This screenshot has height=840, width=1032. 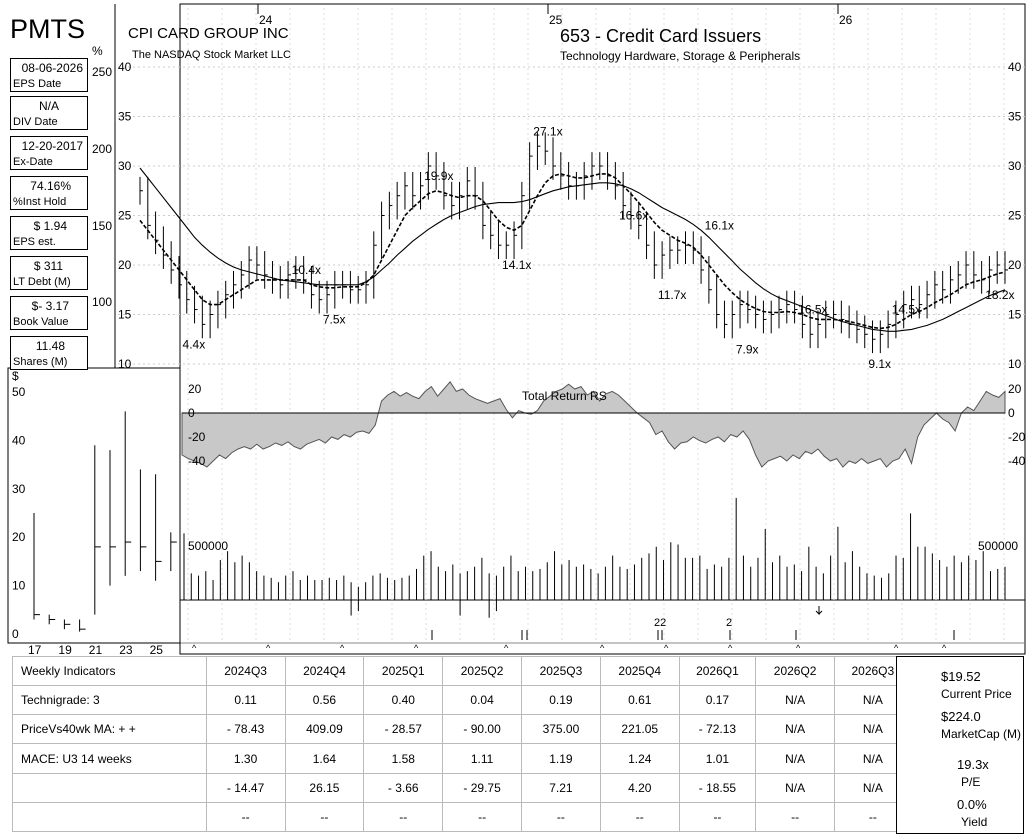 What do you see at coordinates (125, 265) in the screenshot?
I see `price-axis-label-left: 20` at bounding box center [125, 265].